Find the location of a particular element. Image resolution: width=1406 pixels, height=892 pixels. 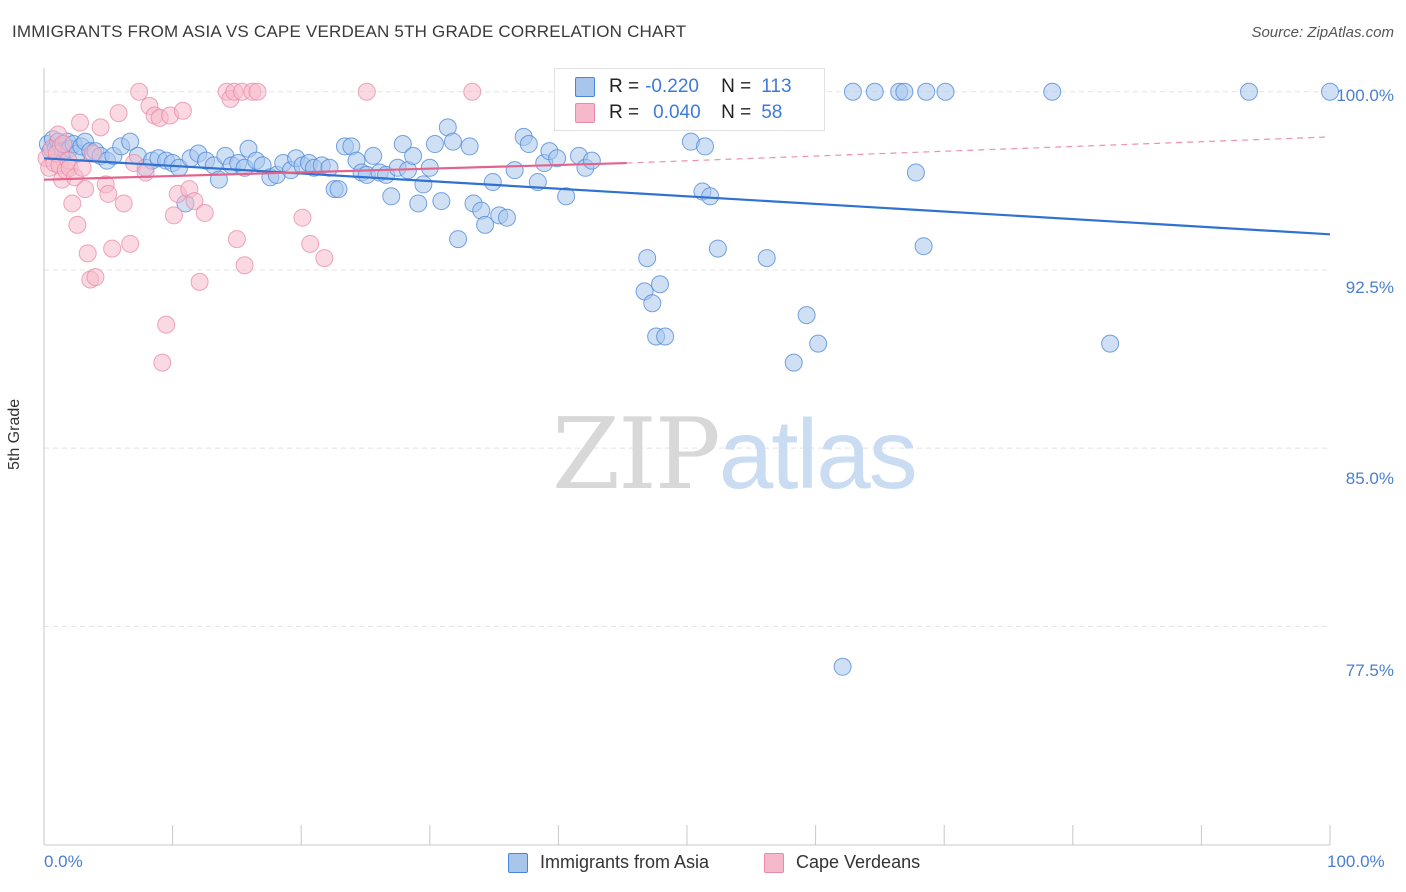

r-value: 0.040 is located at coordinates (677, 112).